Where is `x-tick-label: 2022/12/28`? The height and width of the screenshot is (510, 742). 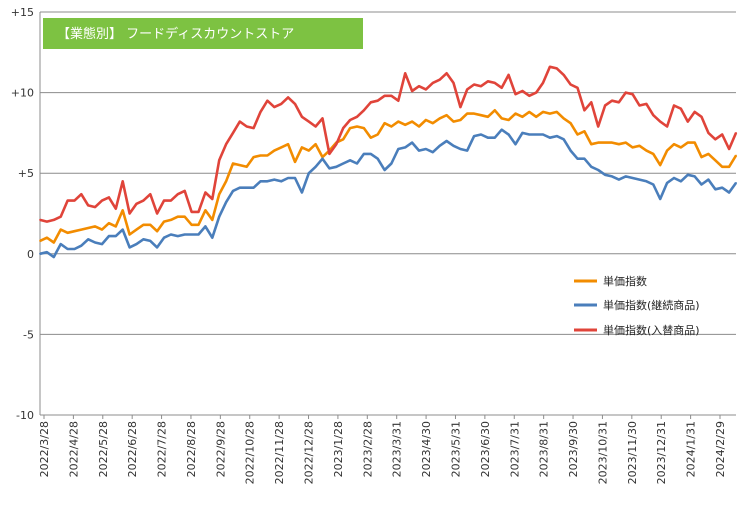 x-tick-label: 2022/12/28 is located at coordinates (309, 452).